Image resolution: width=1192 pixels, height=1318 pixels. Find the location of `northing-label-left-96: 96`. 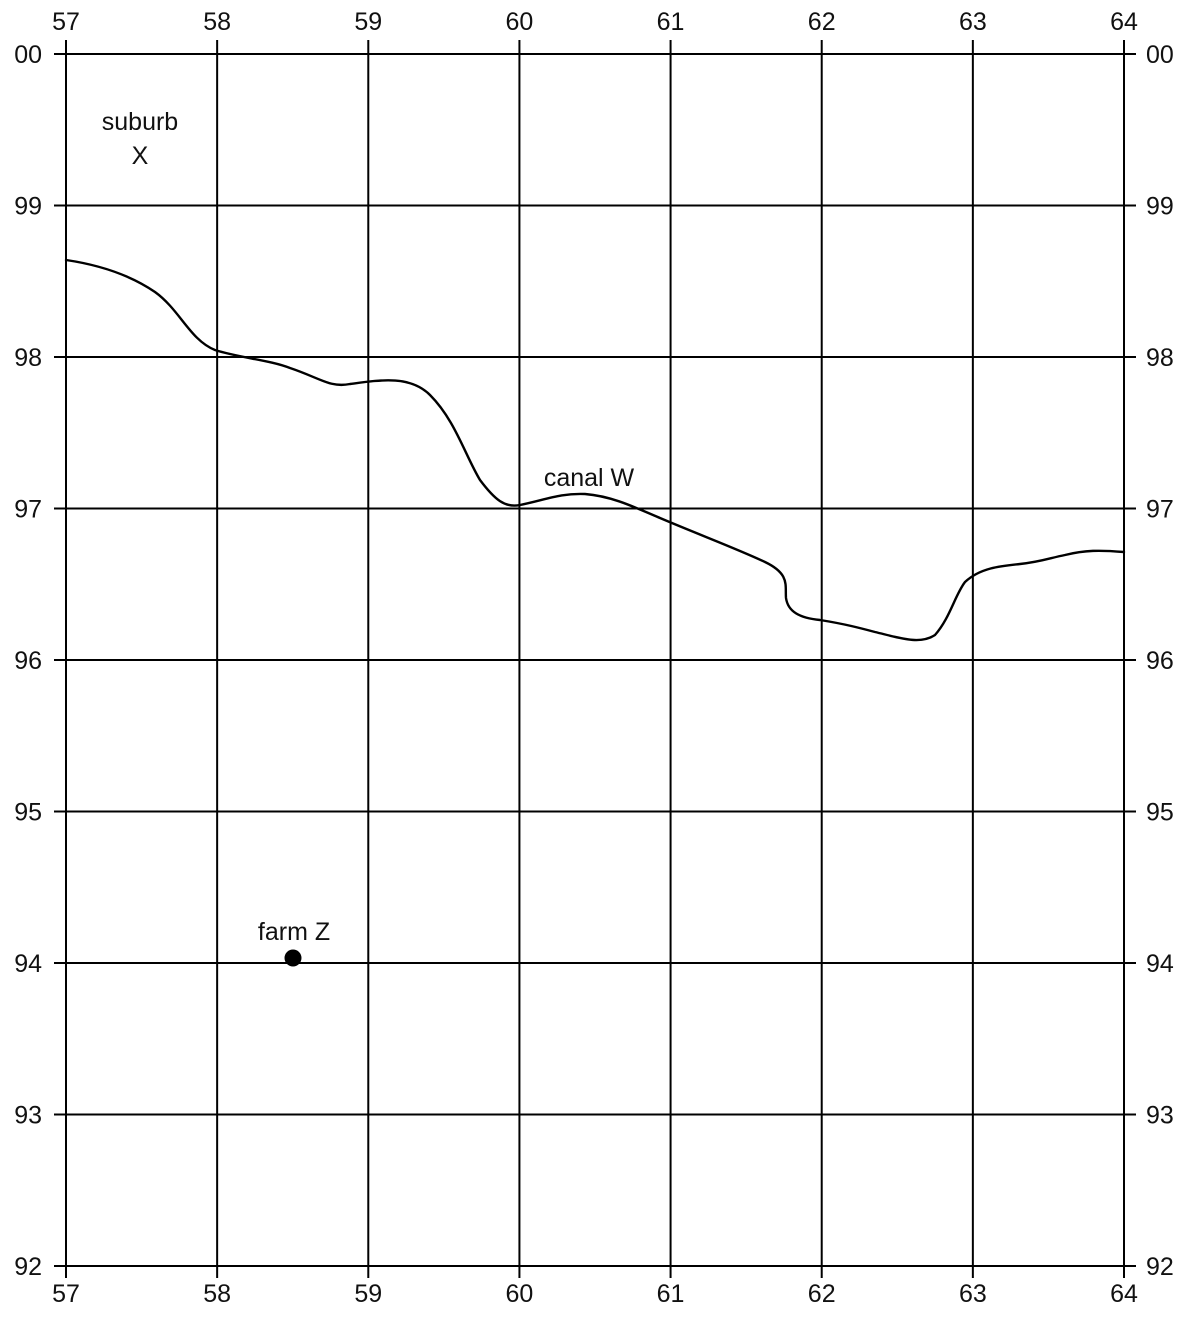

northing-label-left-96: 96 is located at coordinates (28, 661).